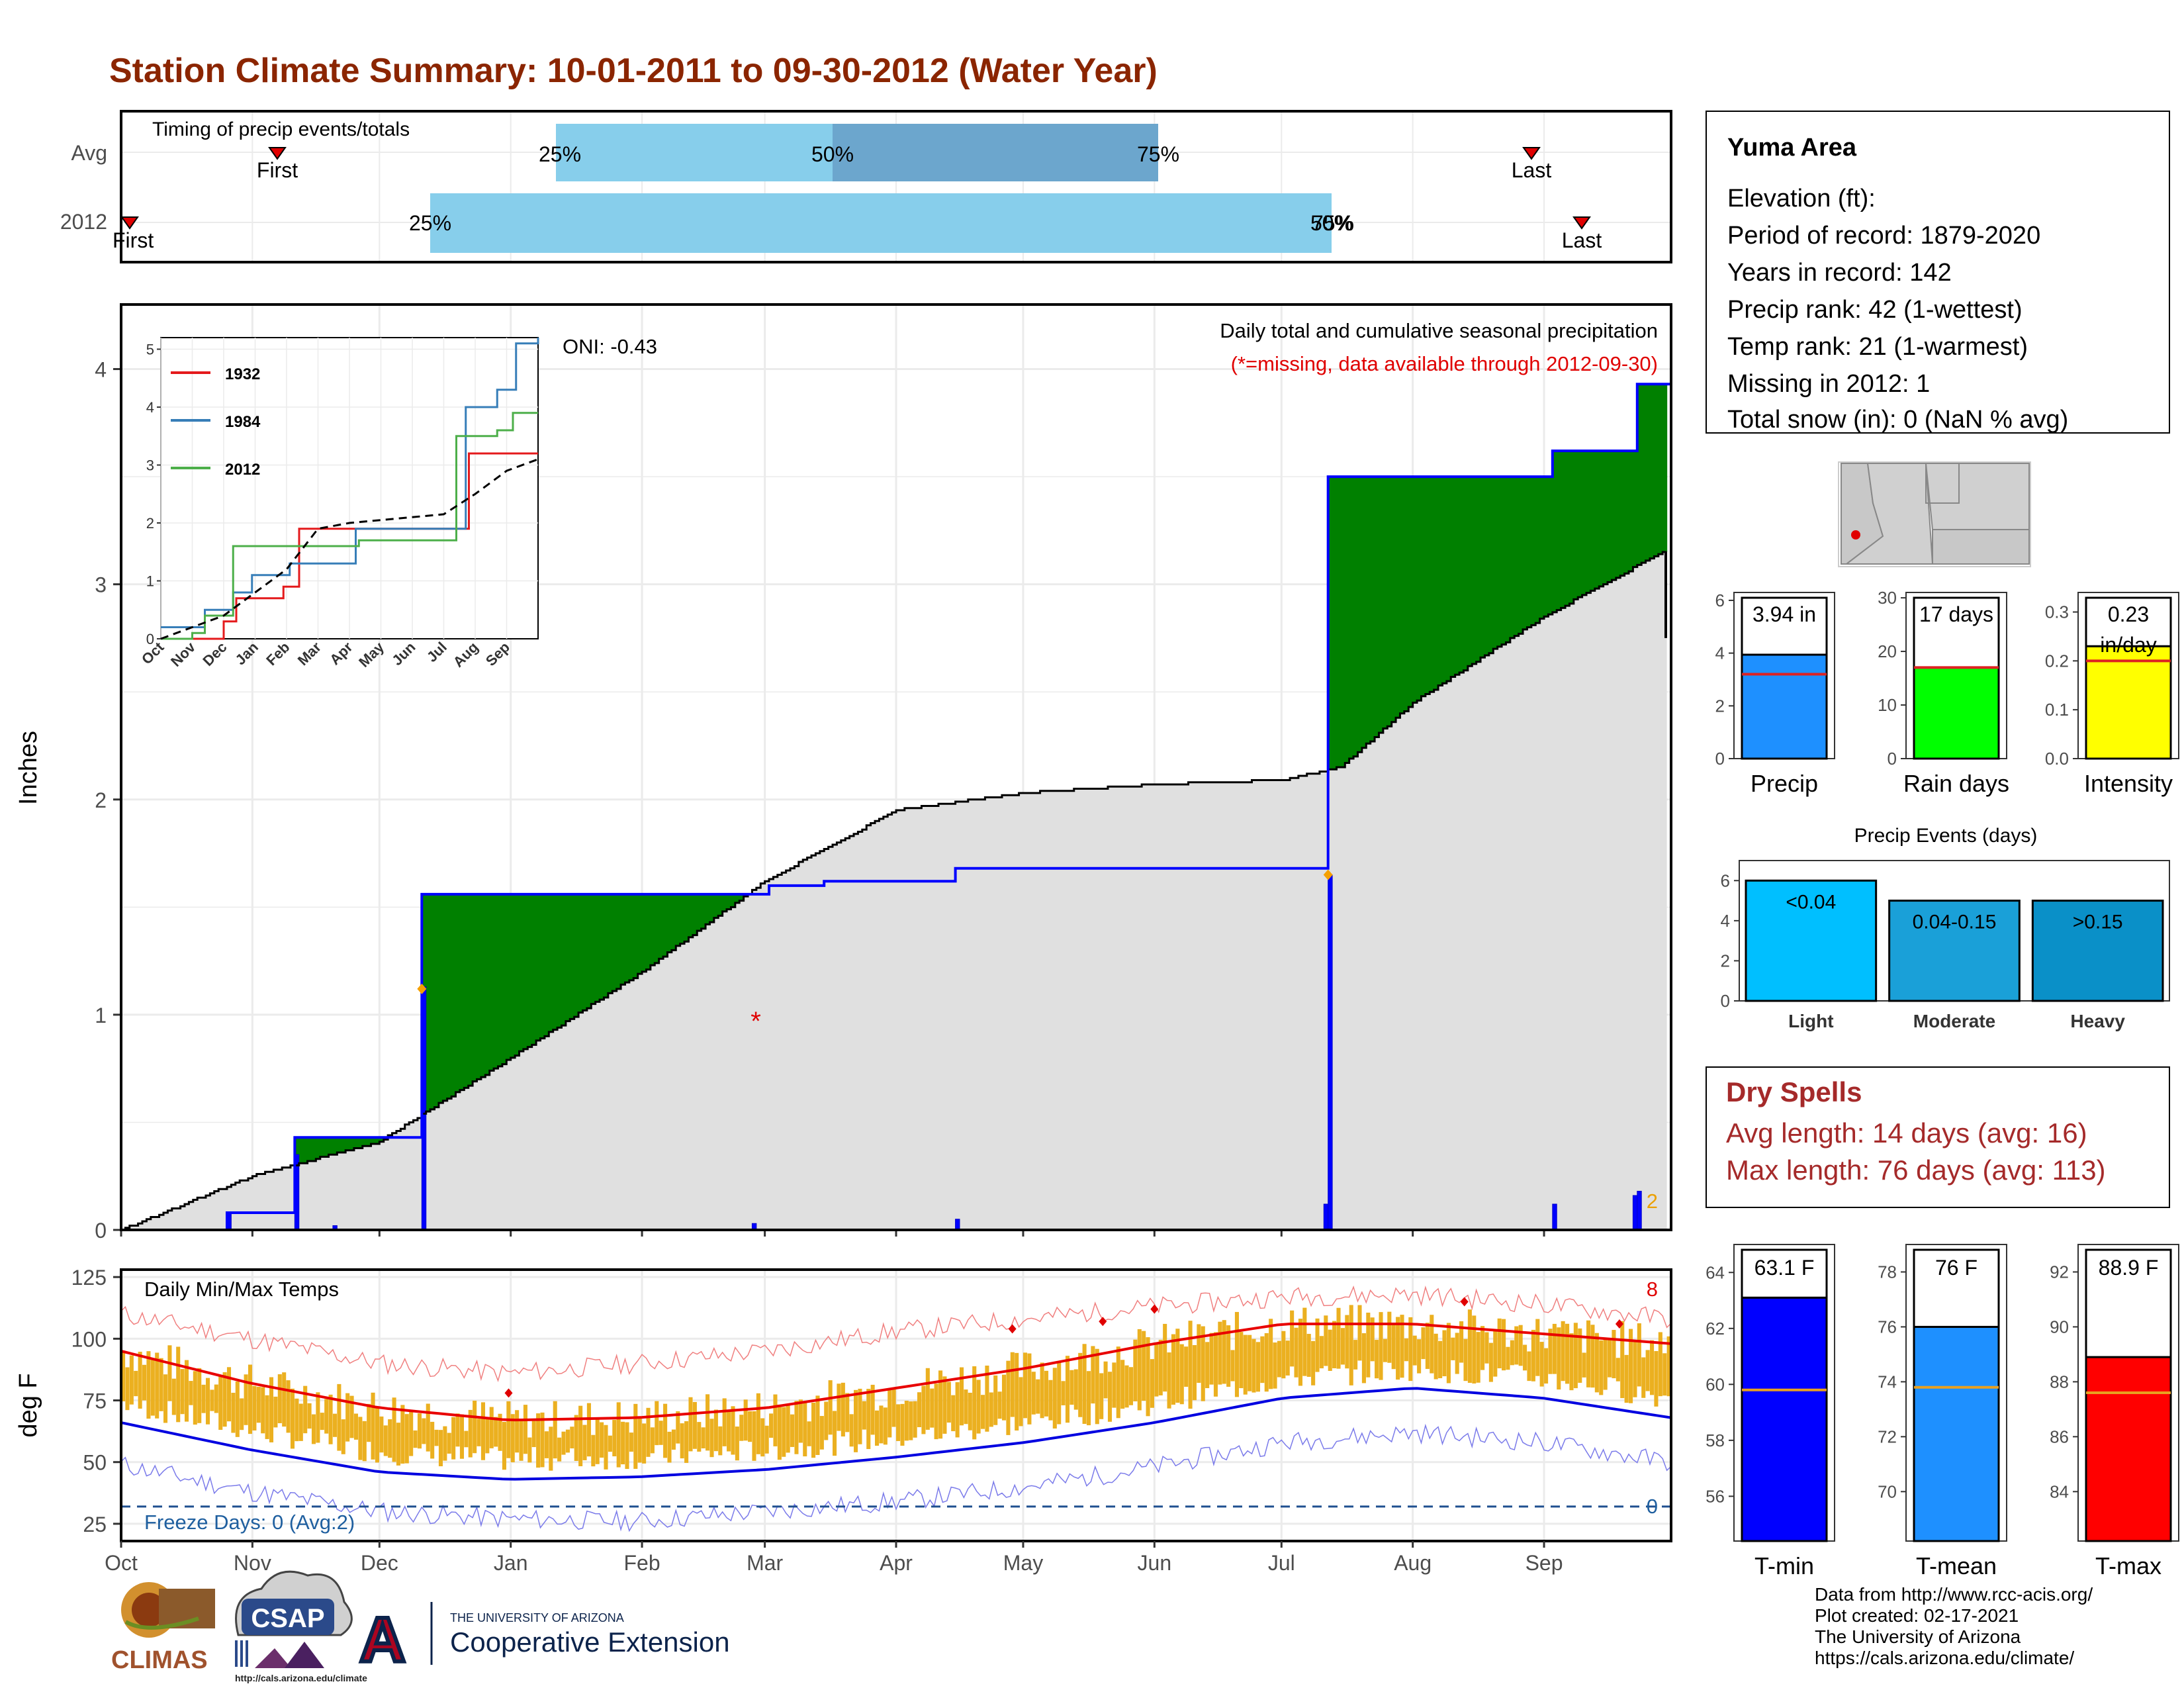  I want to click on temp-y-tick-label: 25, so click(95, 1524).